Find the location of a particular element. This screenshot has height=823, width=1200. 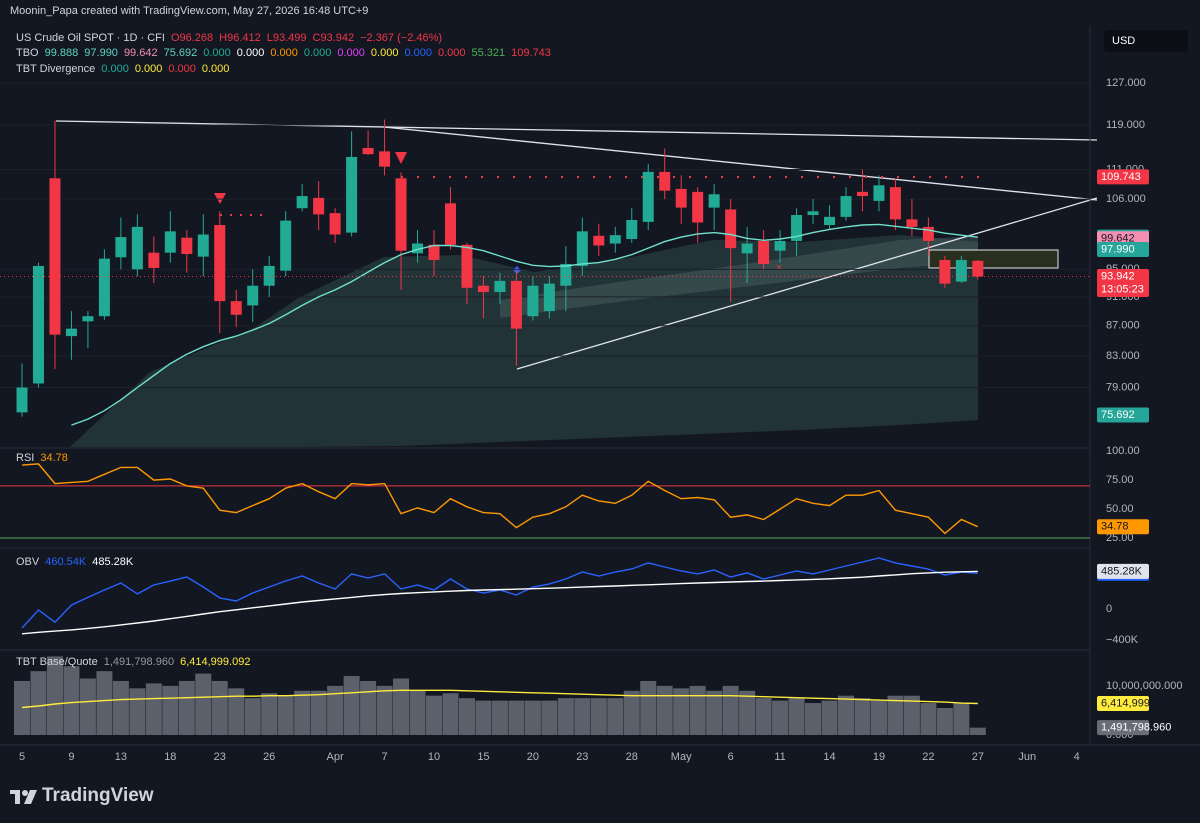

price-tag-label: 6,414,999.092 is located at coordinates (1136, 703).